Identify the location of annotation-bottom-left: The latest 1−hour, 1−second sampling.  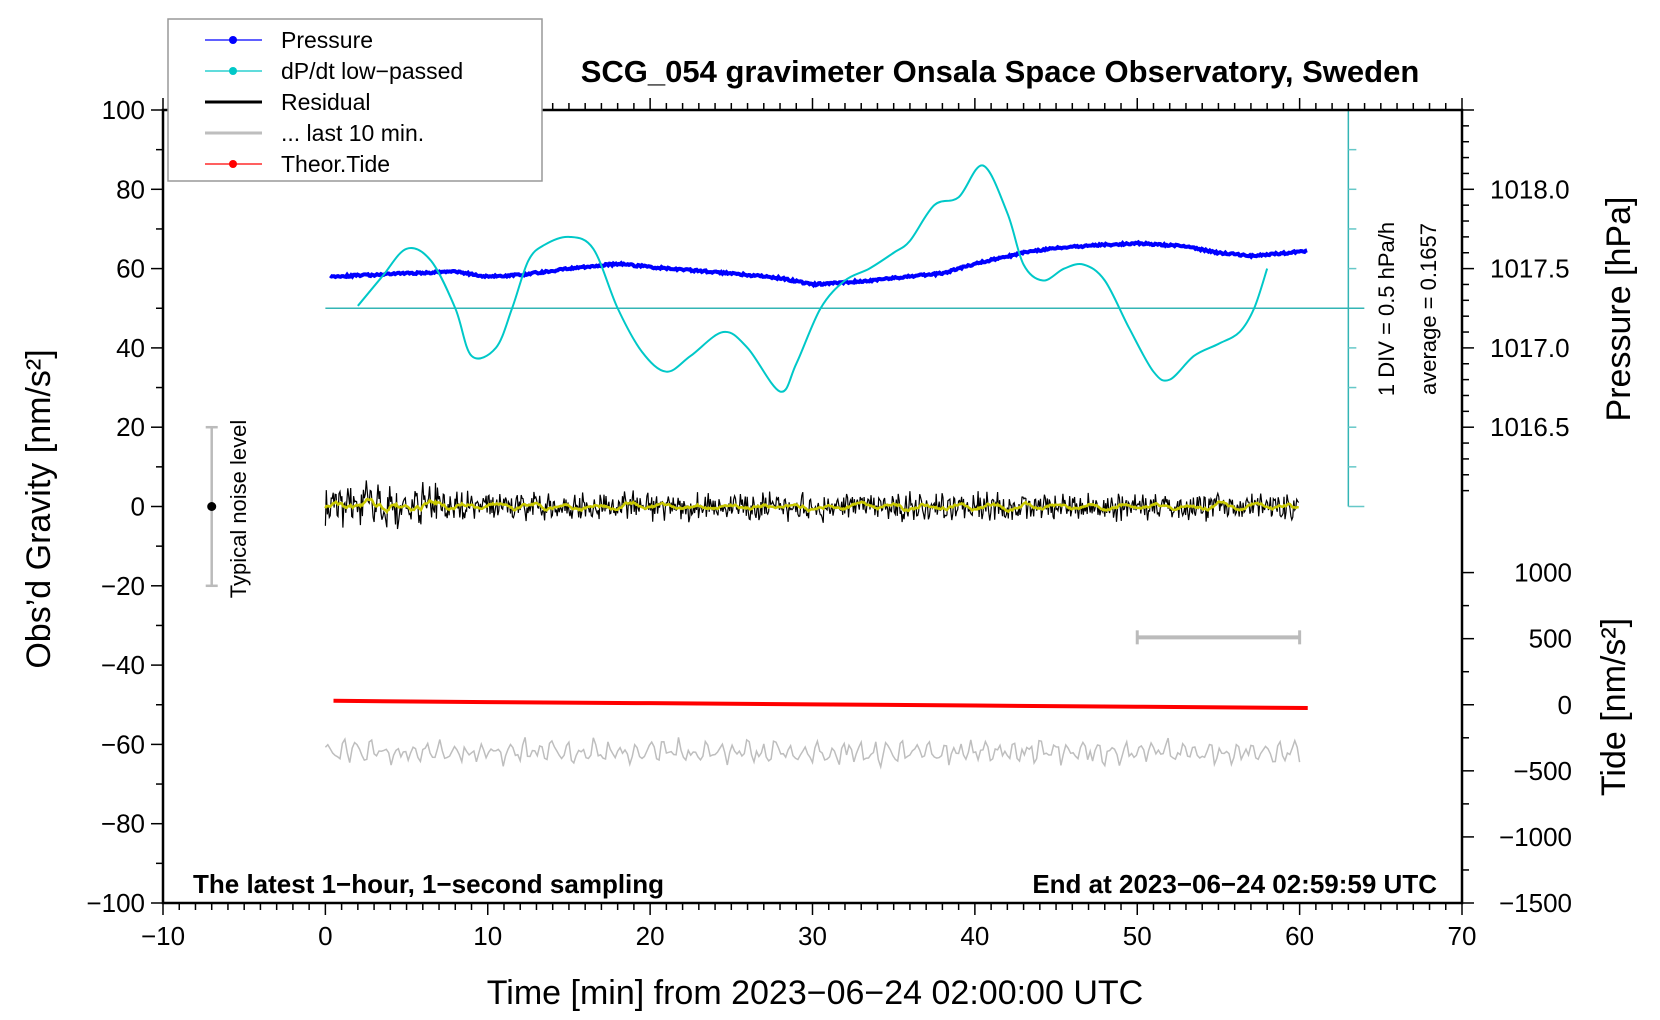
(428, 884).